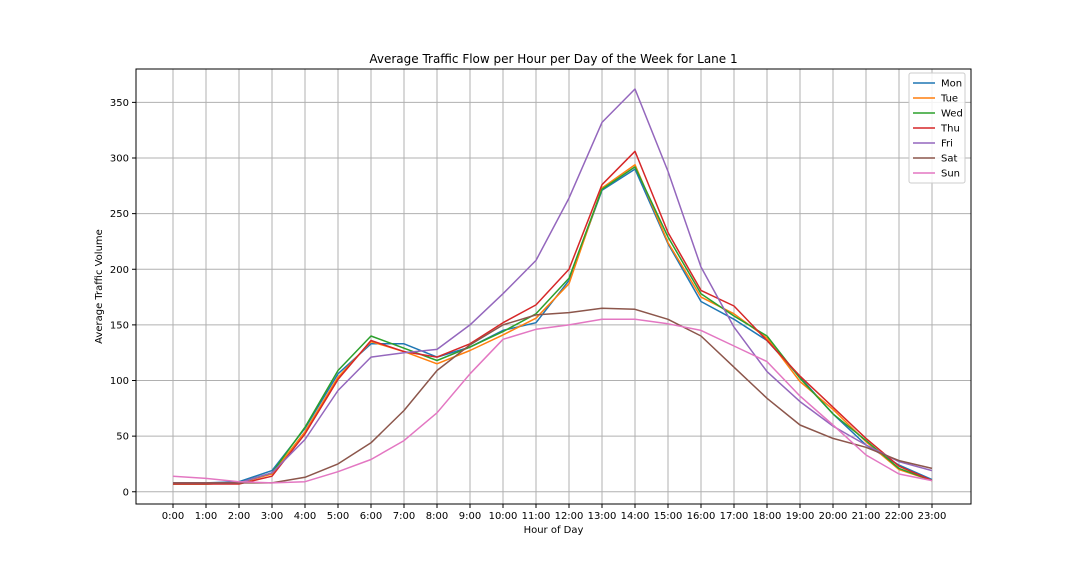  Describe the element at coordinates (949, 159) in the screenshot. I see `legend-label: Sat` at that location.